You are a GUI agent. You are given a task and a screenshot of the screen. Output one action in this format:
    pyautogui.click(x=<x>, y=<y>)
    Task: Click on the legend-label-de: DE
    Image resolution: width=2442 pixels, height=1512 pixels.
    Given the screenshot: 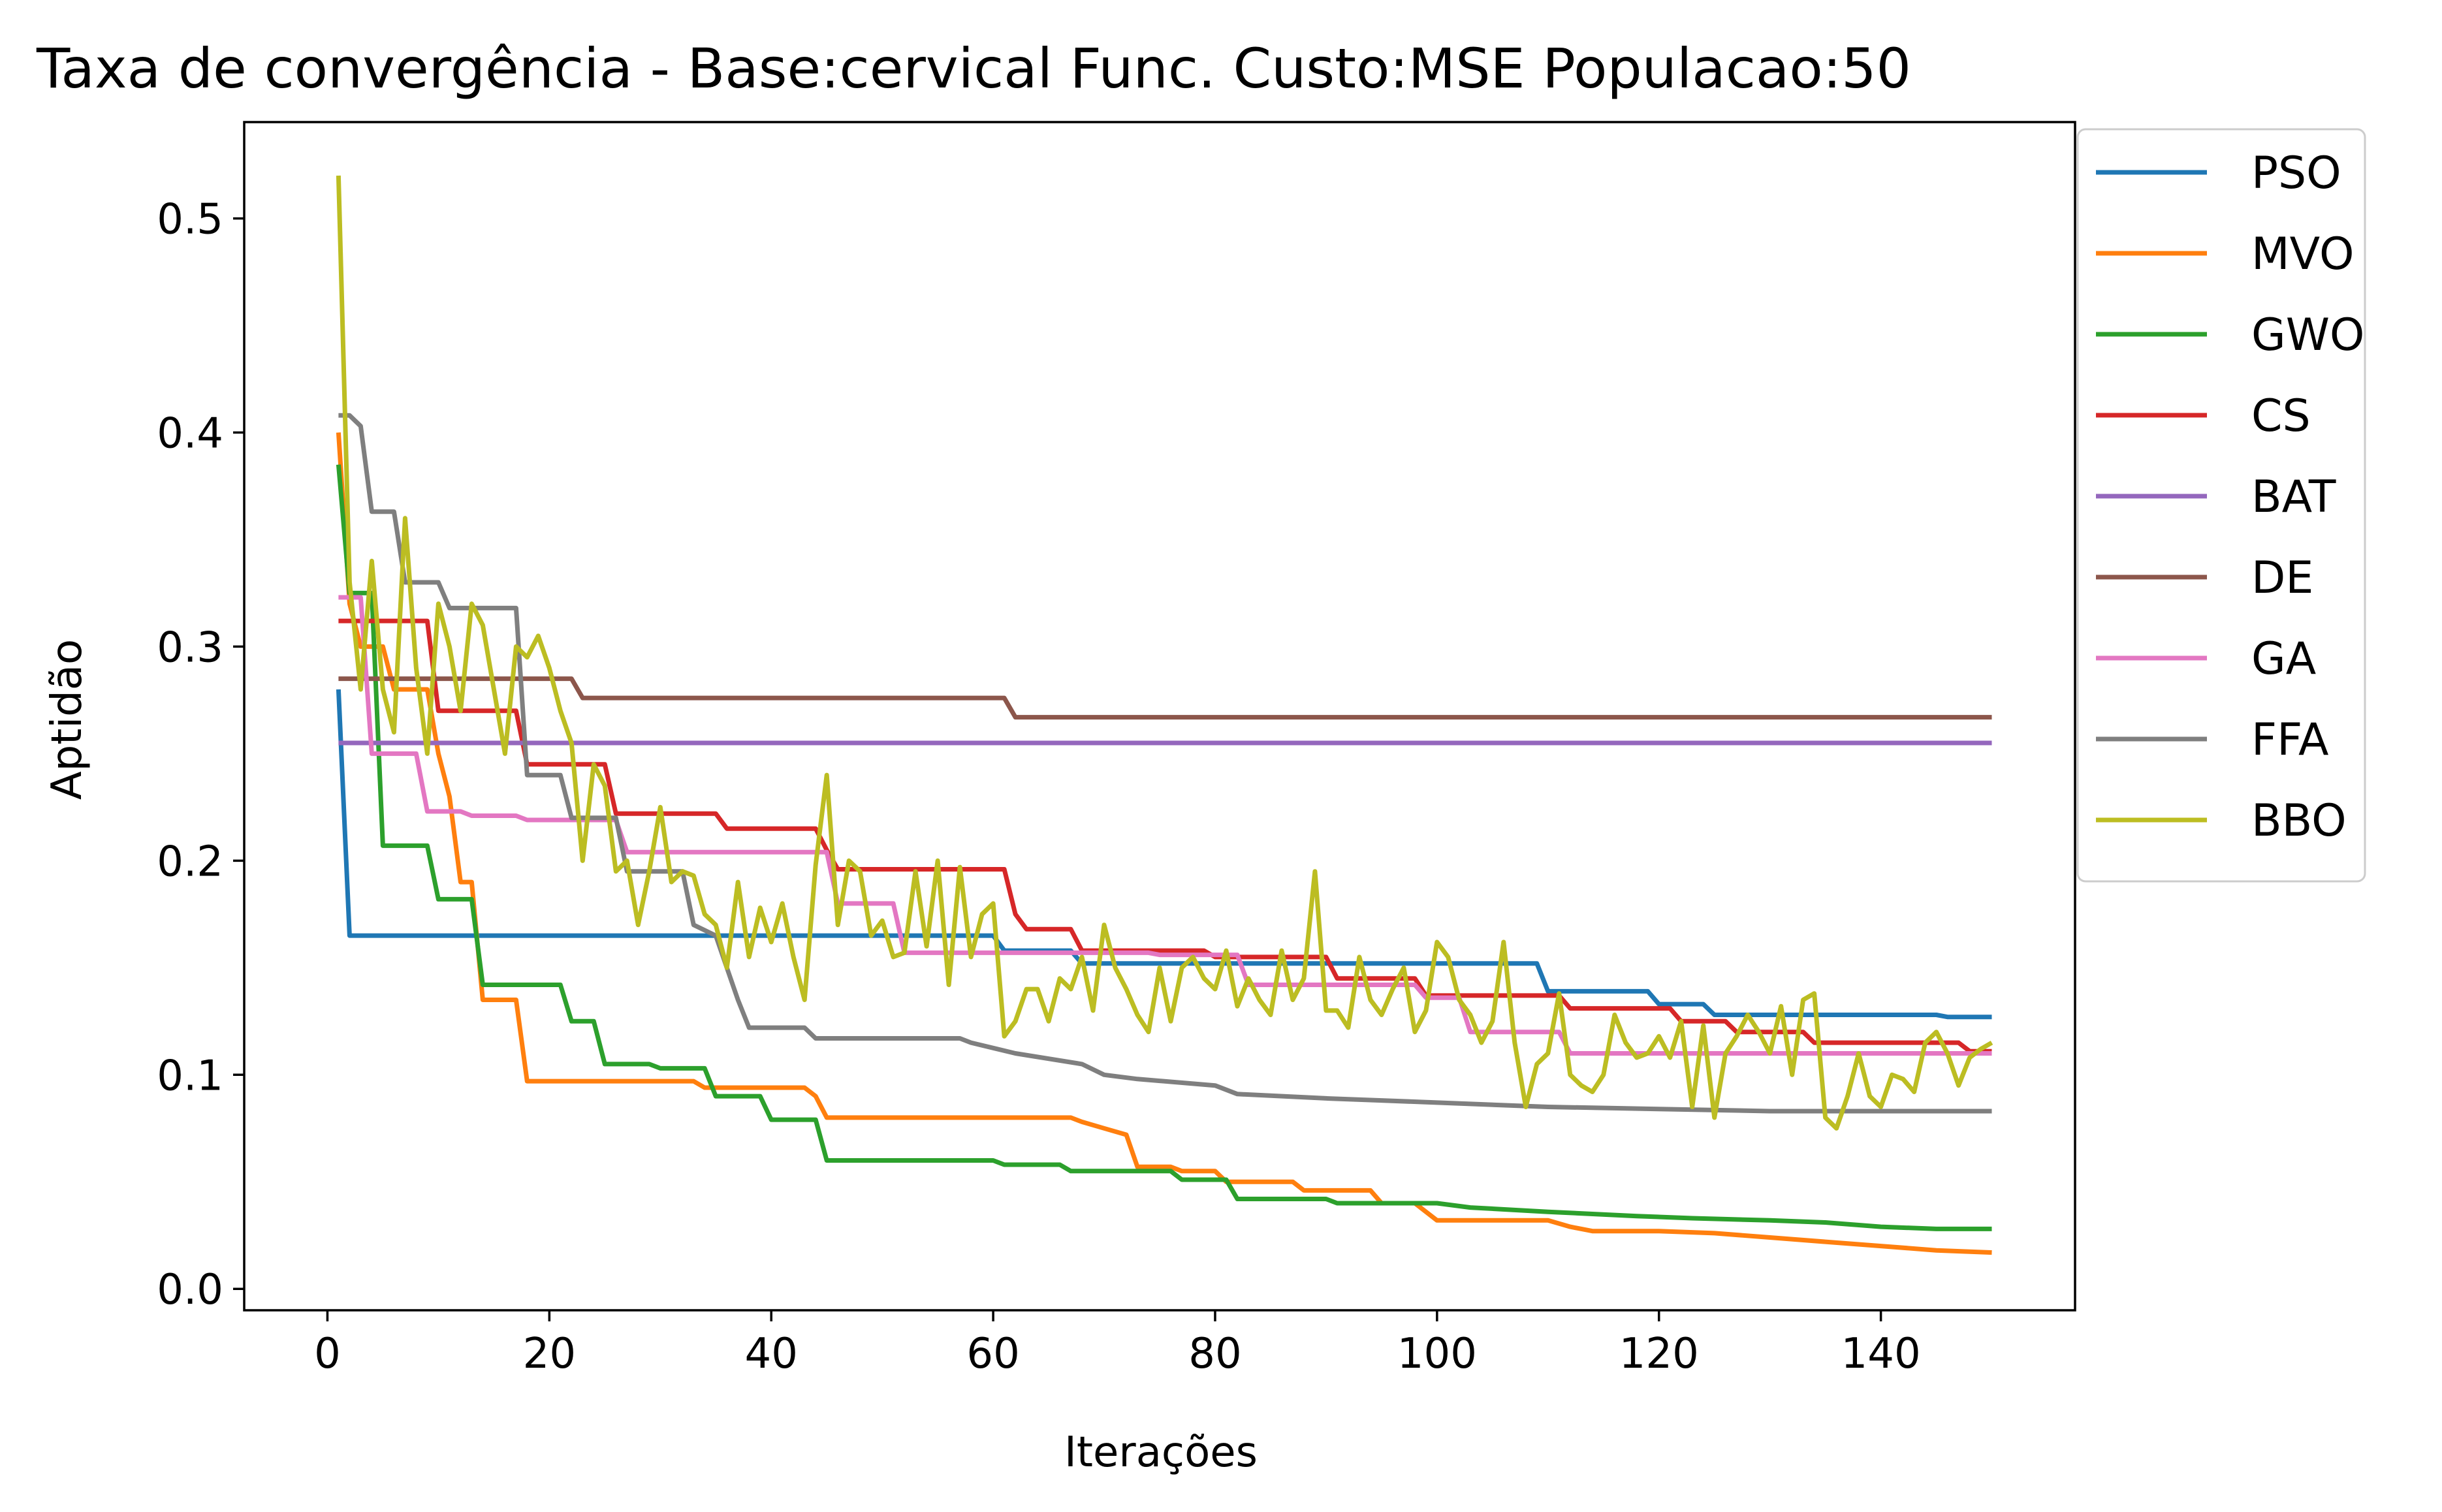 What is the action you would take?
    pyautogui.click(x=2282, y=578)
    